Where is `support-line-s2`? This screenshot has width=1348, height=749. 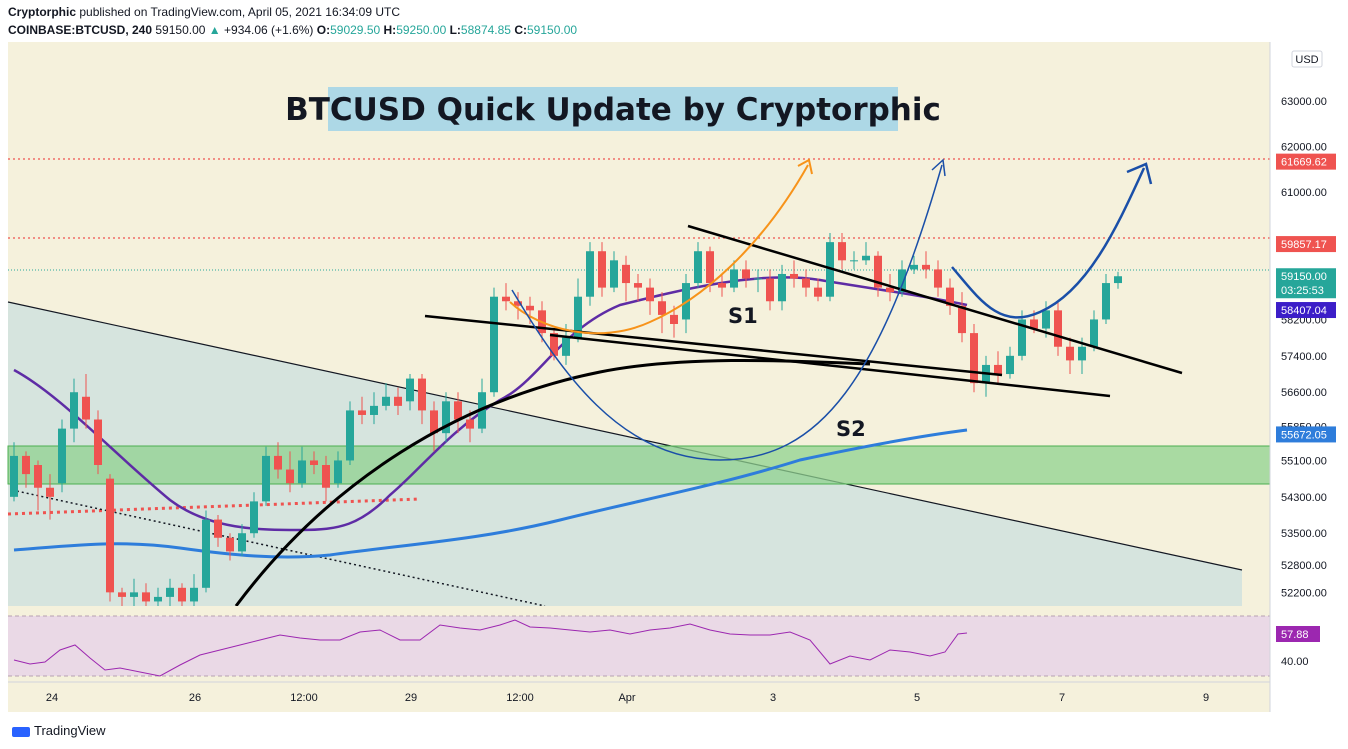 support-line-s2 is located at coordinates (830, 365).